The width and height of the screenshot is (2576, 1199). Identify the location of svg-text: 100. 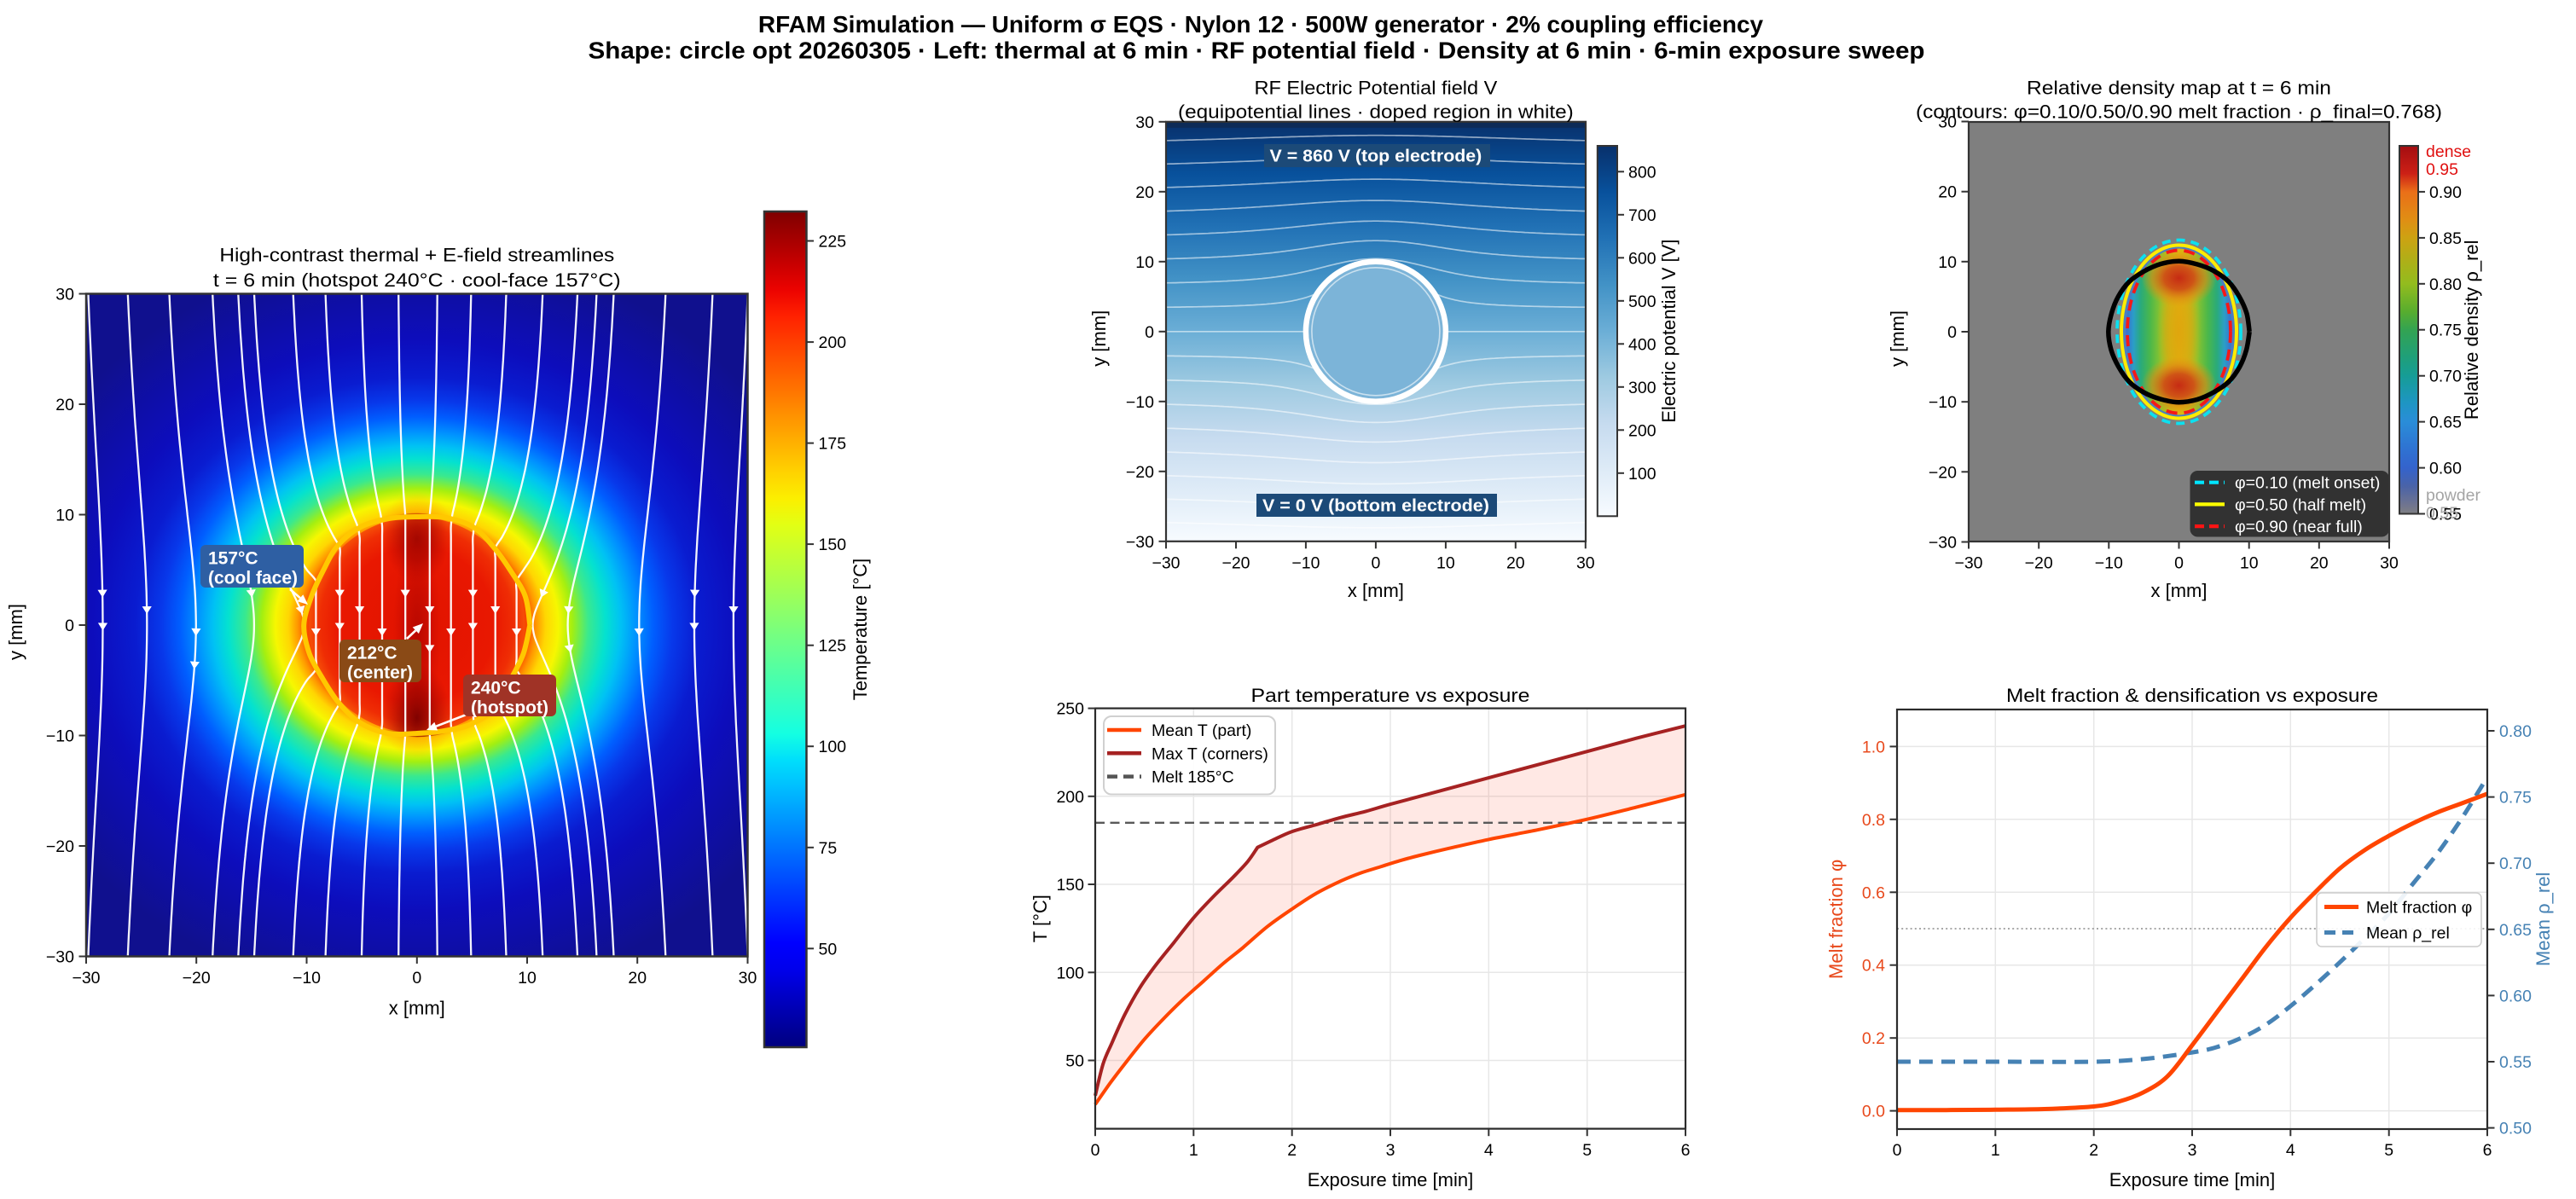
(833, 747).